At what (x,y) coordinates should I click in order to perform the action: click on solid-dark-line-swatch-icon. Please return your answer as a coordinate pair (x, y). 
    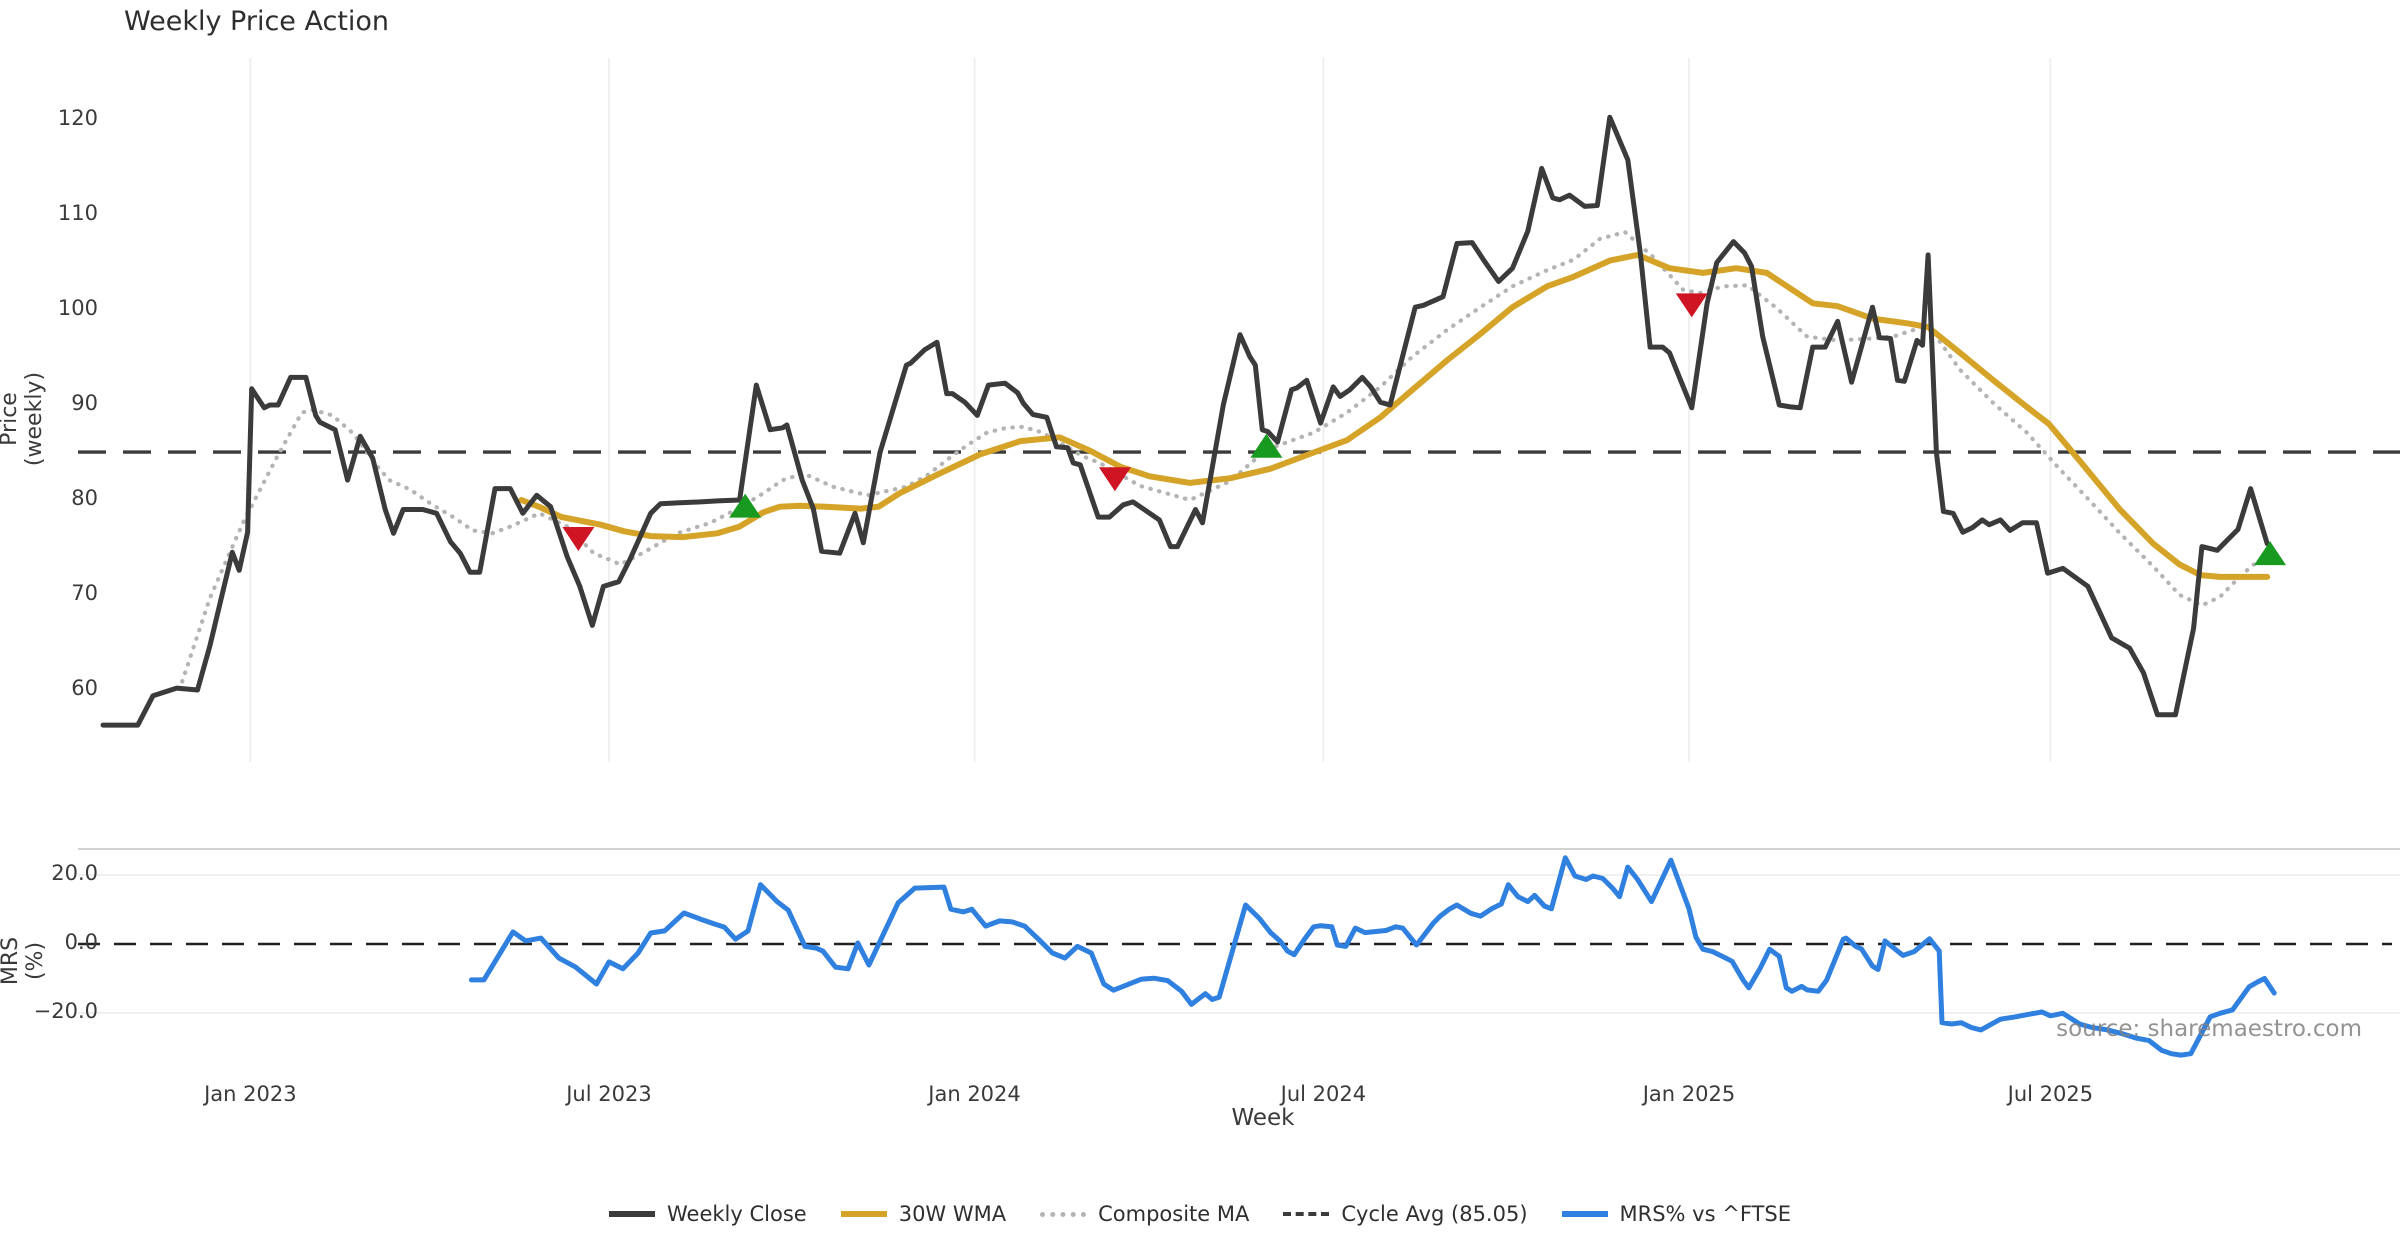
    Looking at the image, I should click on (632, 1214).